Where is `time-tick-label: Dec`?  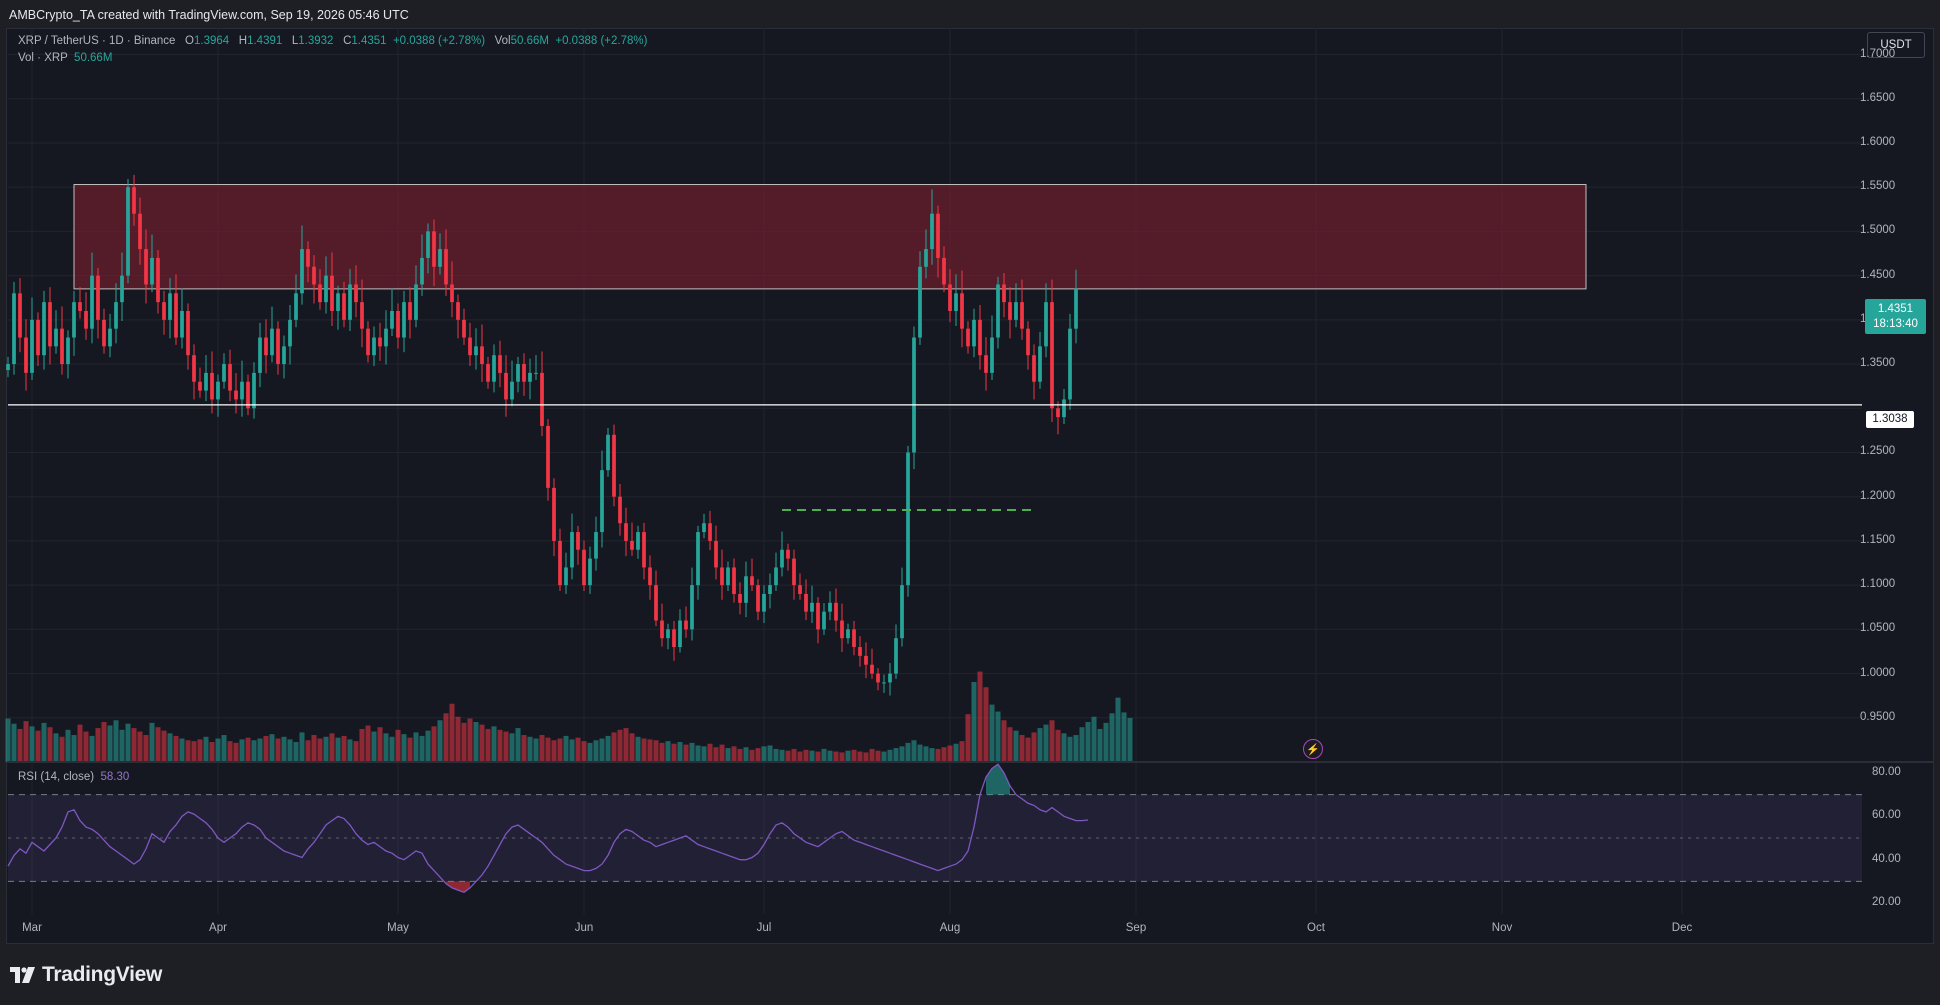
time-tick-label: Dec is located at coordinates (1682, 928).